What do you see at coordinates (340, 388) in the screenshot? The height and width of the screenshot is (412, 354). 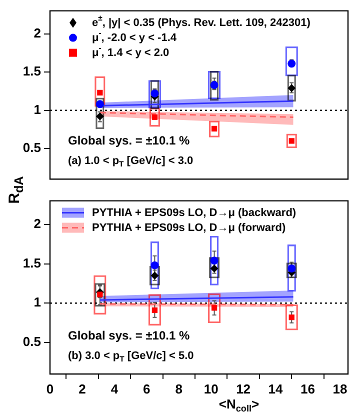 I see `x-tick-label: 18` at bounding box center [340, 388].